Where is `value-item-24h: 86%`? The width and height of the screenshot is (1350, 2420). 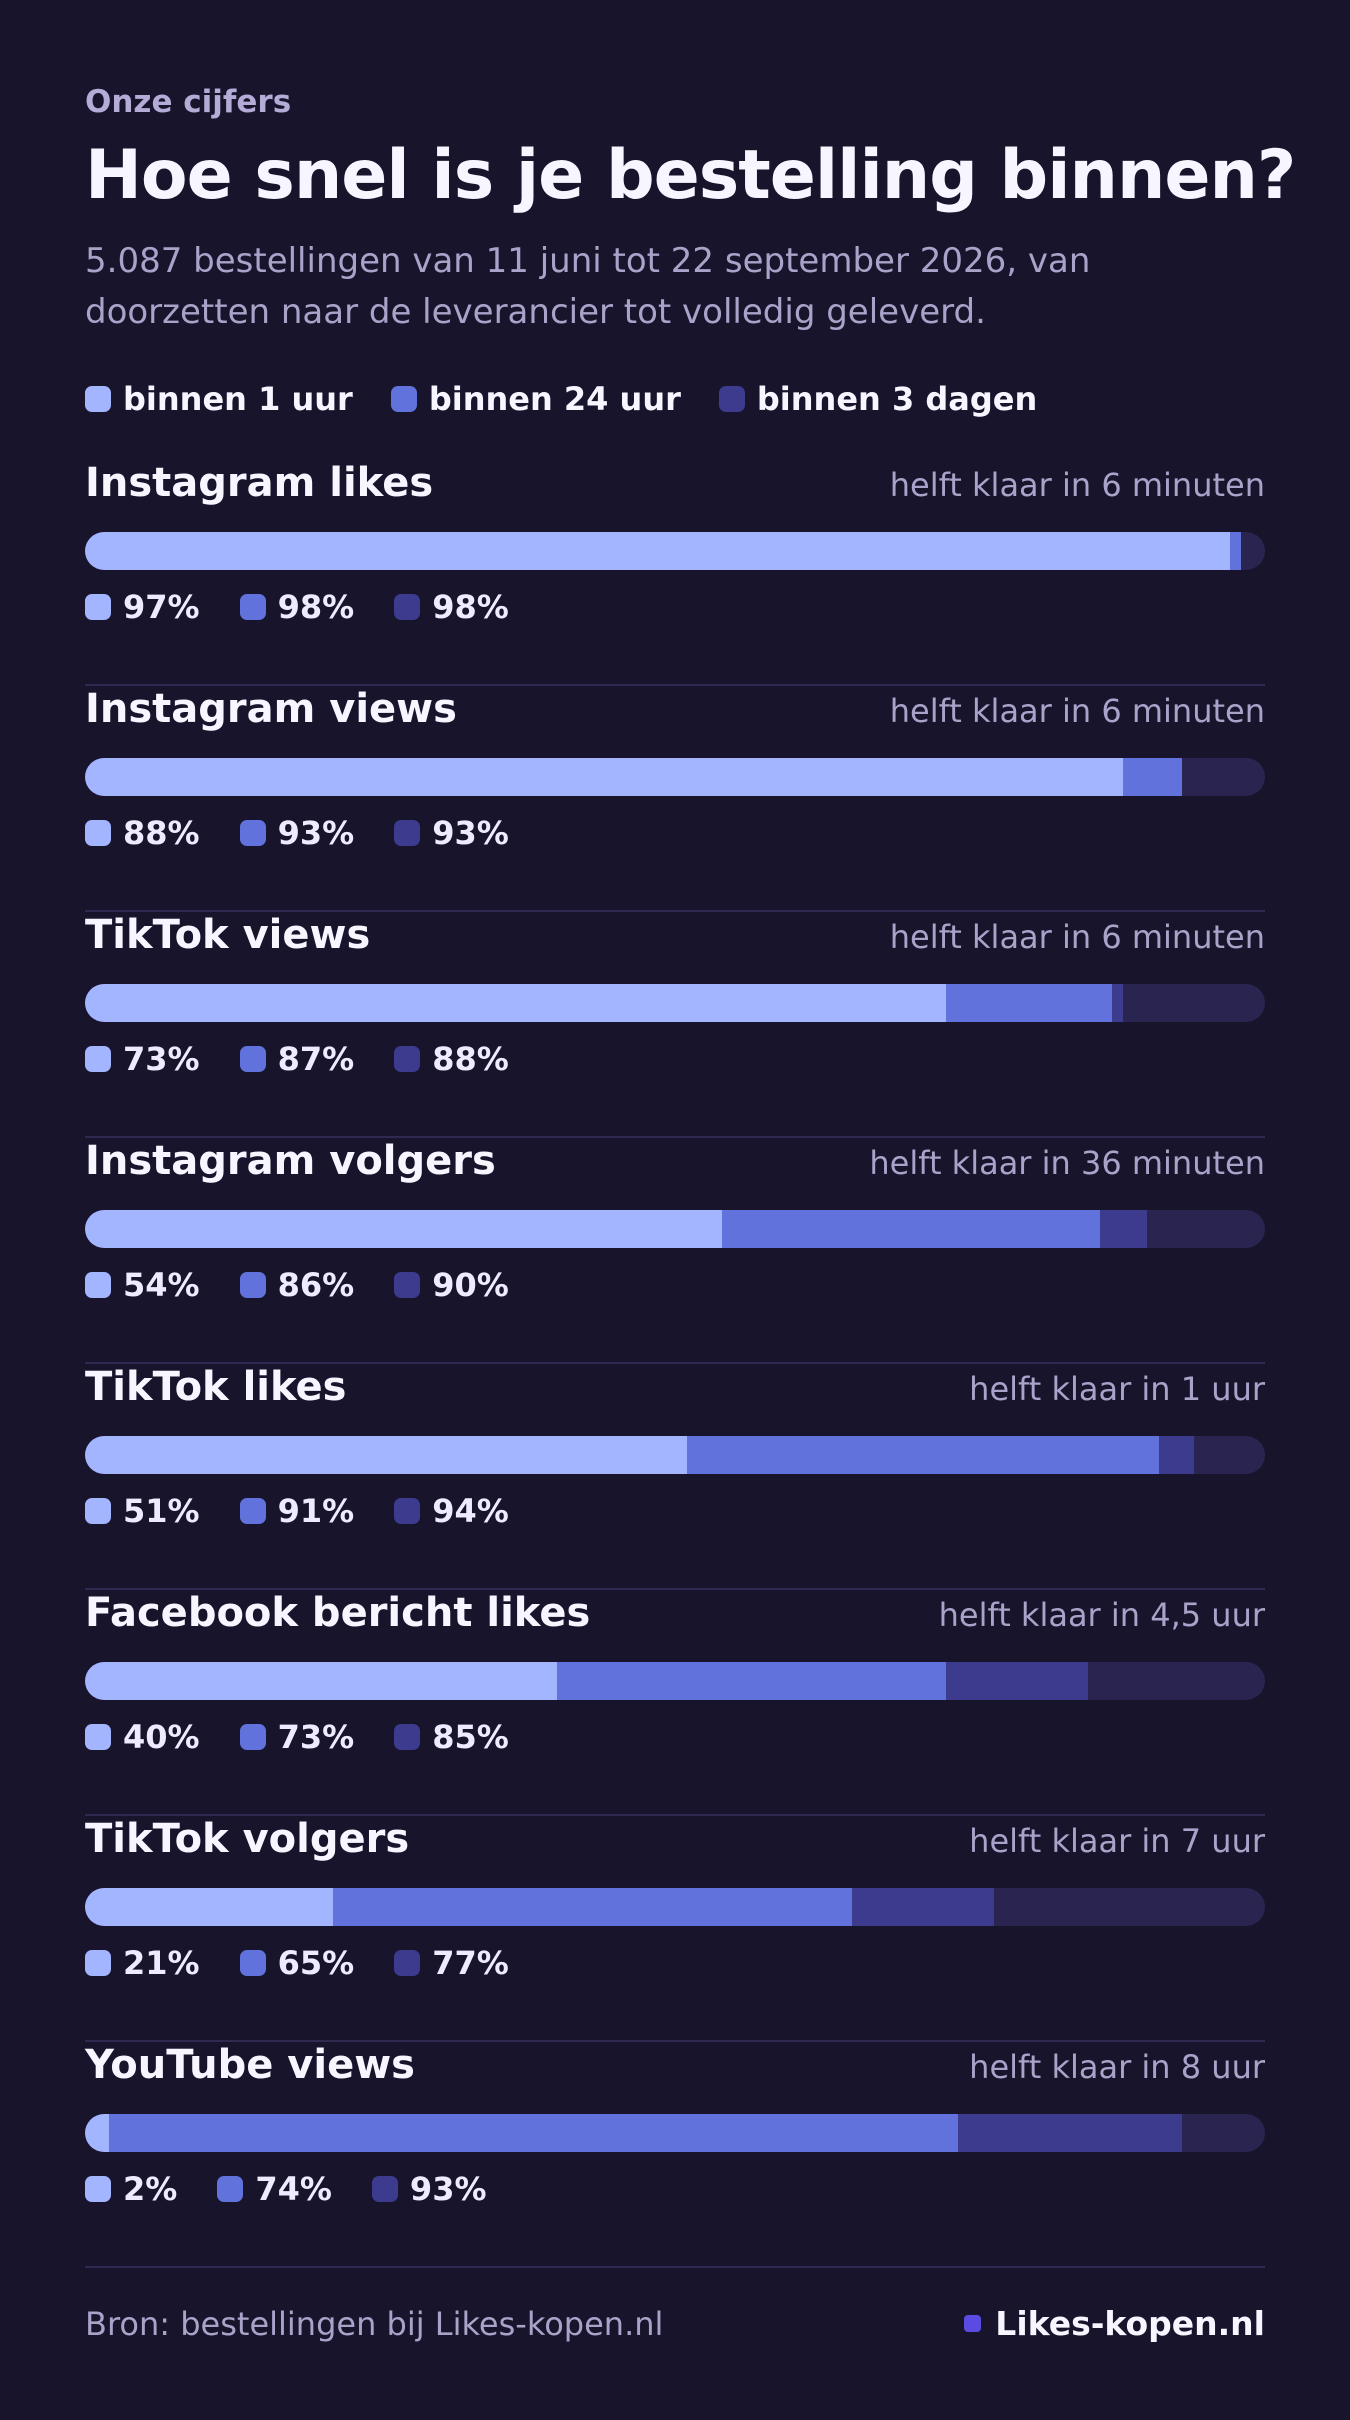
value-item-24h: 86% is located at coordinates (297, 1285).